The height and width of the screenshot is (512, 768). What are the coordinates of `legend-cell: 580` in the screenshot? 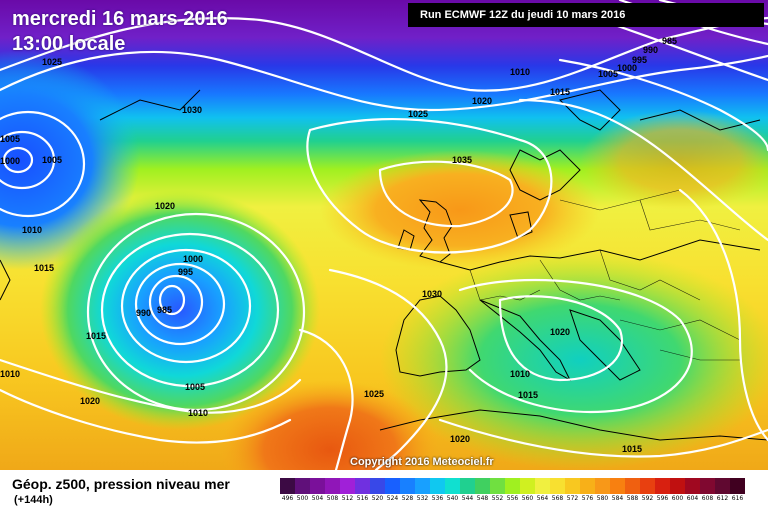 It's located at (602, 491).